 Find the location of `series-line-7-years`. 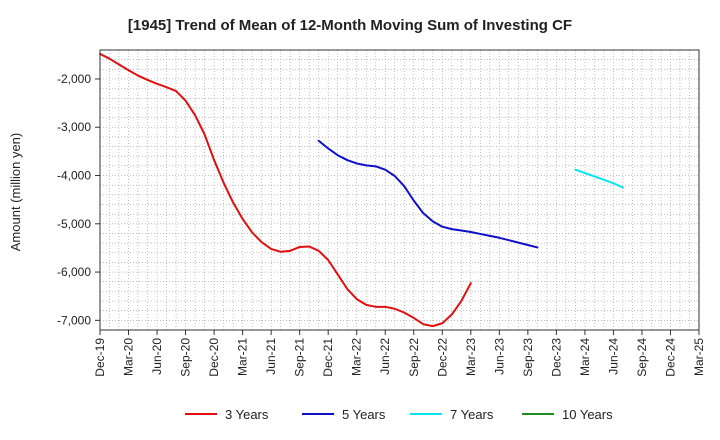

series-line-7-years is located at coordinates (599, 178).